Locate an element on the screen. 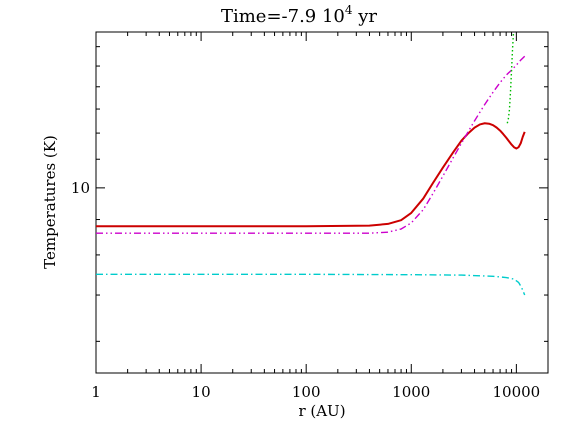 The image size is (581, 436). x-tick-label: 100 is located at coordinates (306, 392).